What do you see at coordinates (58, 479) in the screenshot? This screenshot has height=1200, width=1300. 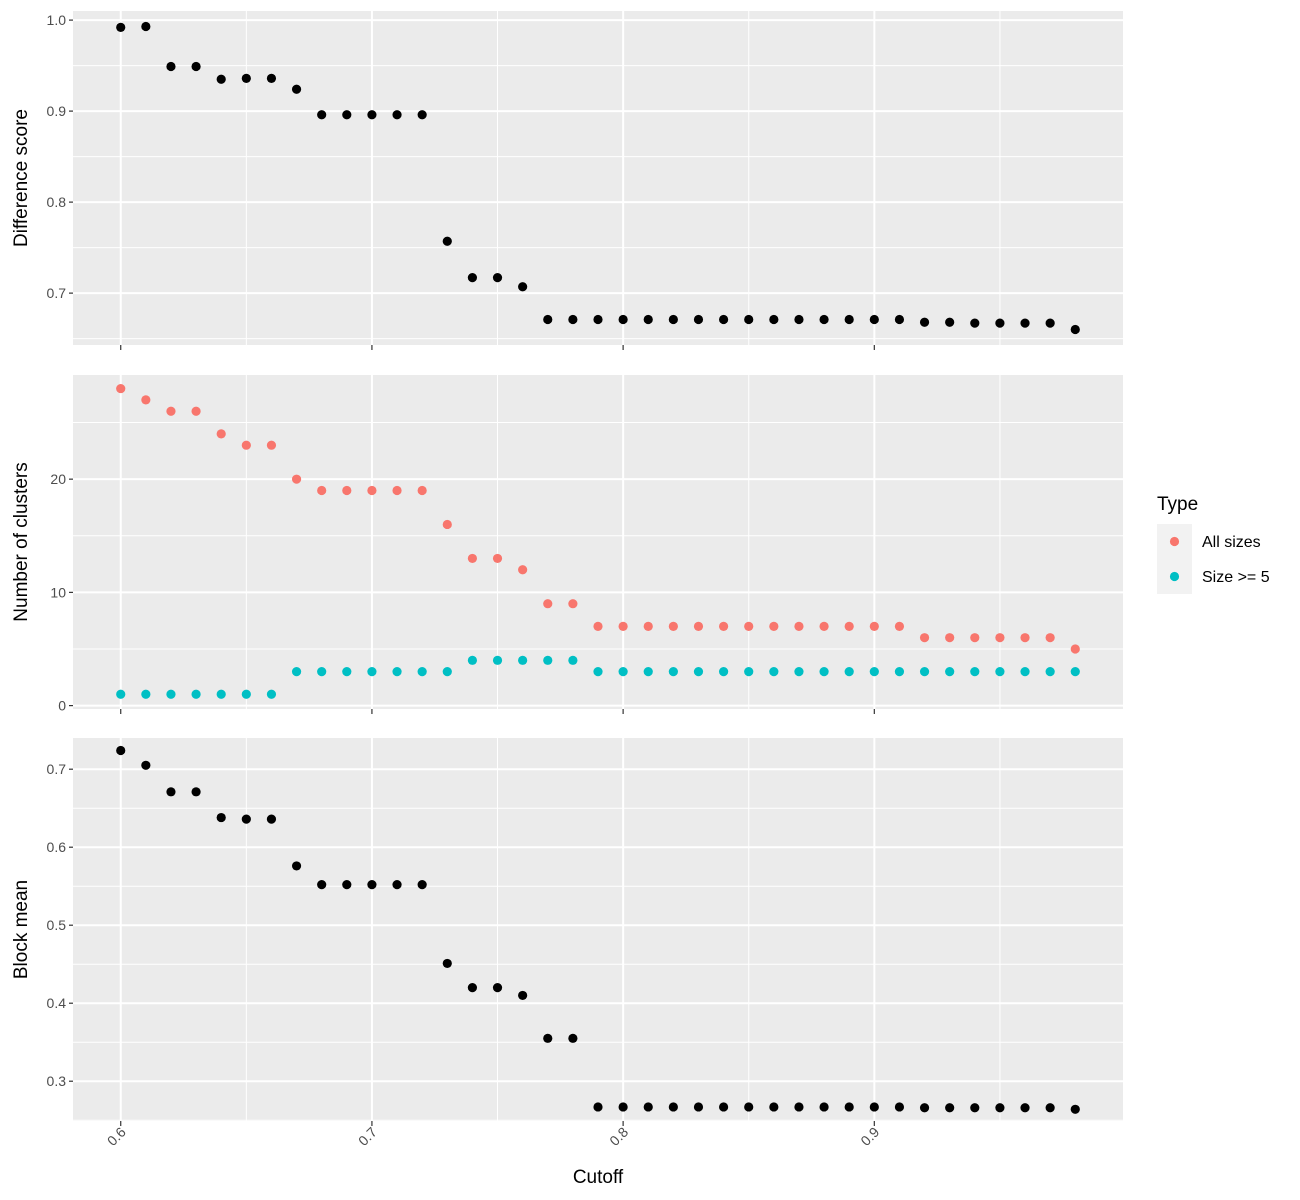 I see `y-tick-label: 20` at bounding box center [58, 479].